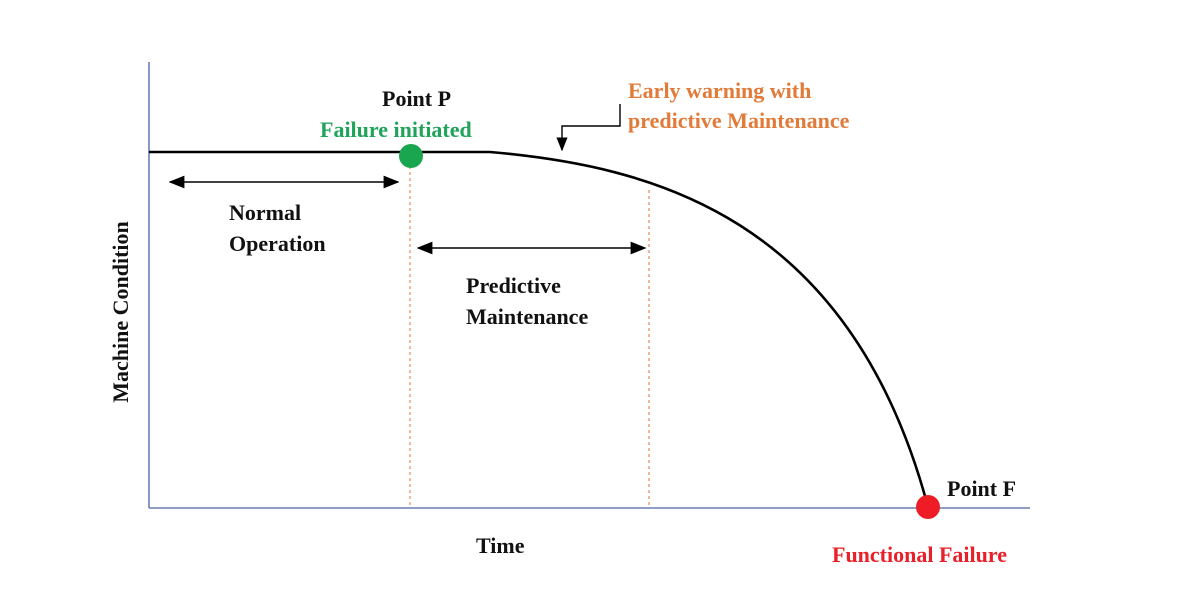 This screenshot has height=592, width=1190. Describe the element at coordinates (396, 129) in the screenshot. I see `point-p-subtitle: Failure initiated` at that location.